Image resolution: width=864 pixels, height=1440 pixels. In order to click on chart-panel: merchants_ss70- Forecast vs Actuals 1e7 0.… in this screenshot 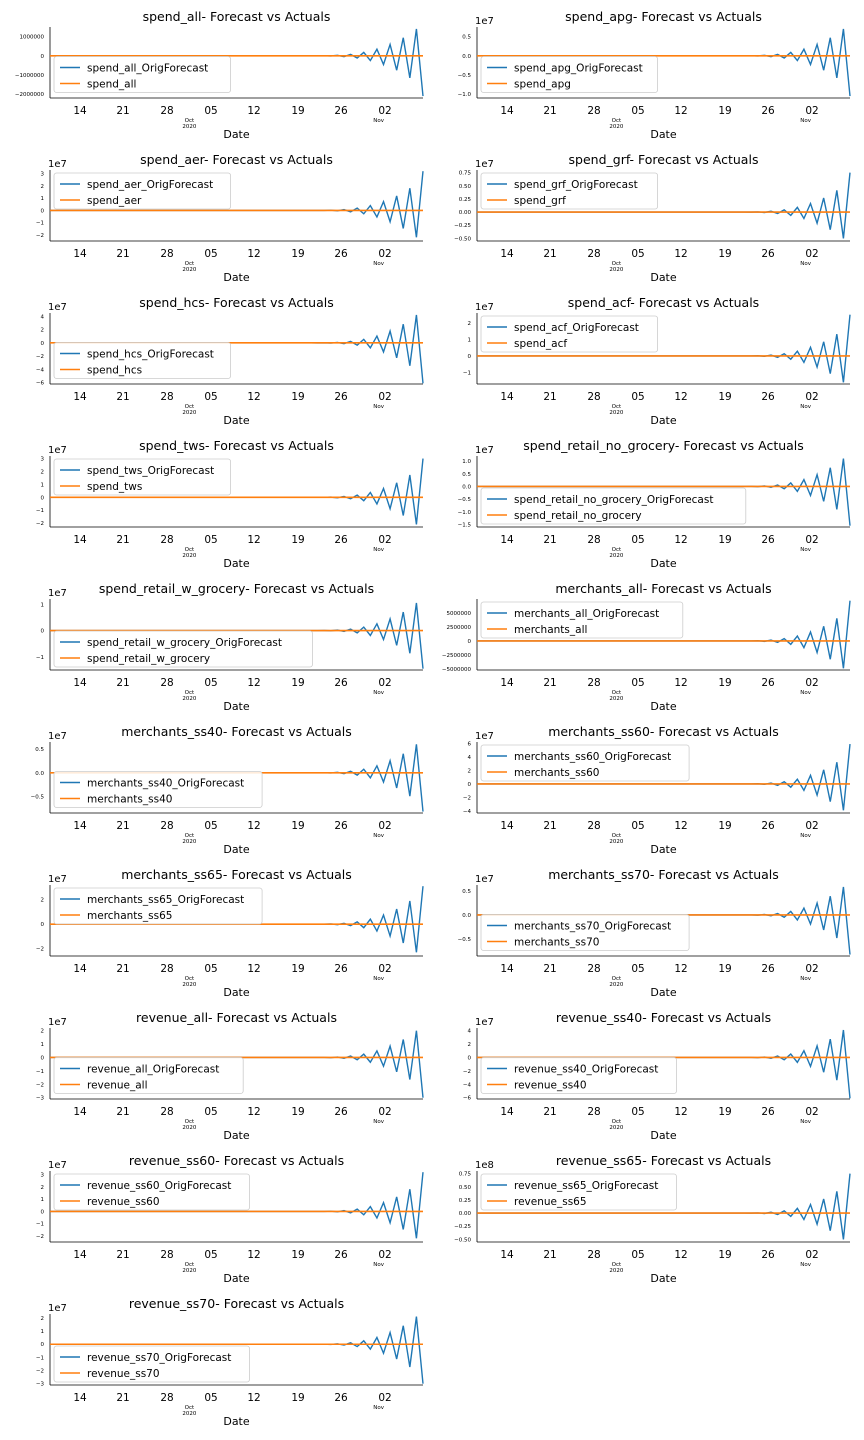, I will do `click(654, 933)`.